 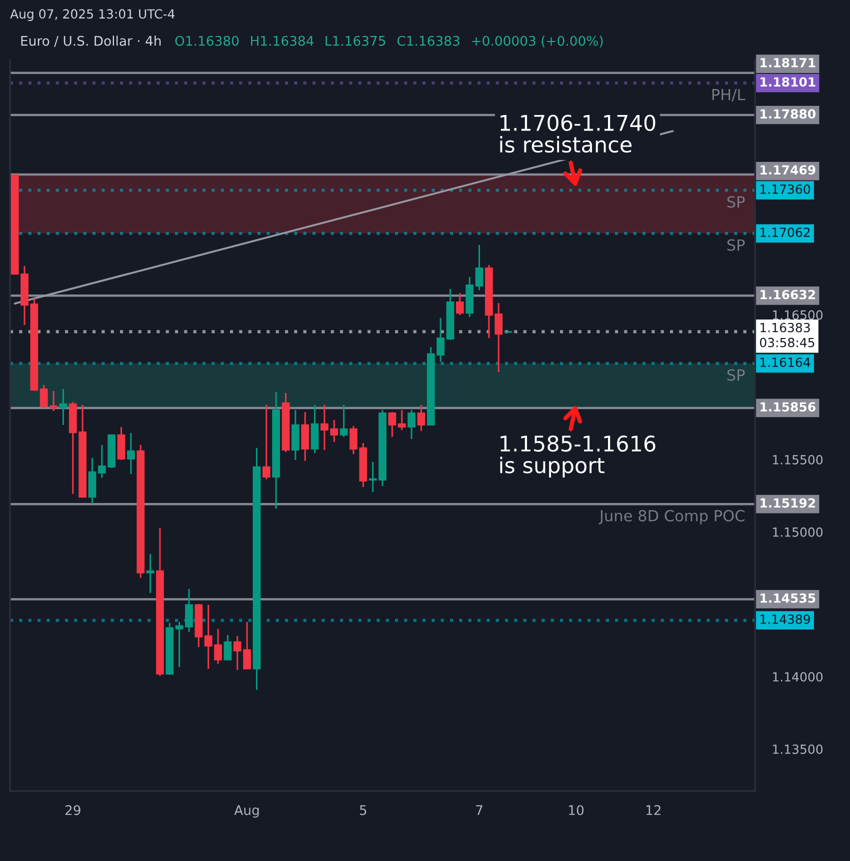 I want to click on x-tick-label: 29, so click(x=72, y=810).